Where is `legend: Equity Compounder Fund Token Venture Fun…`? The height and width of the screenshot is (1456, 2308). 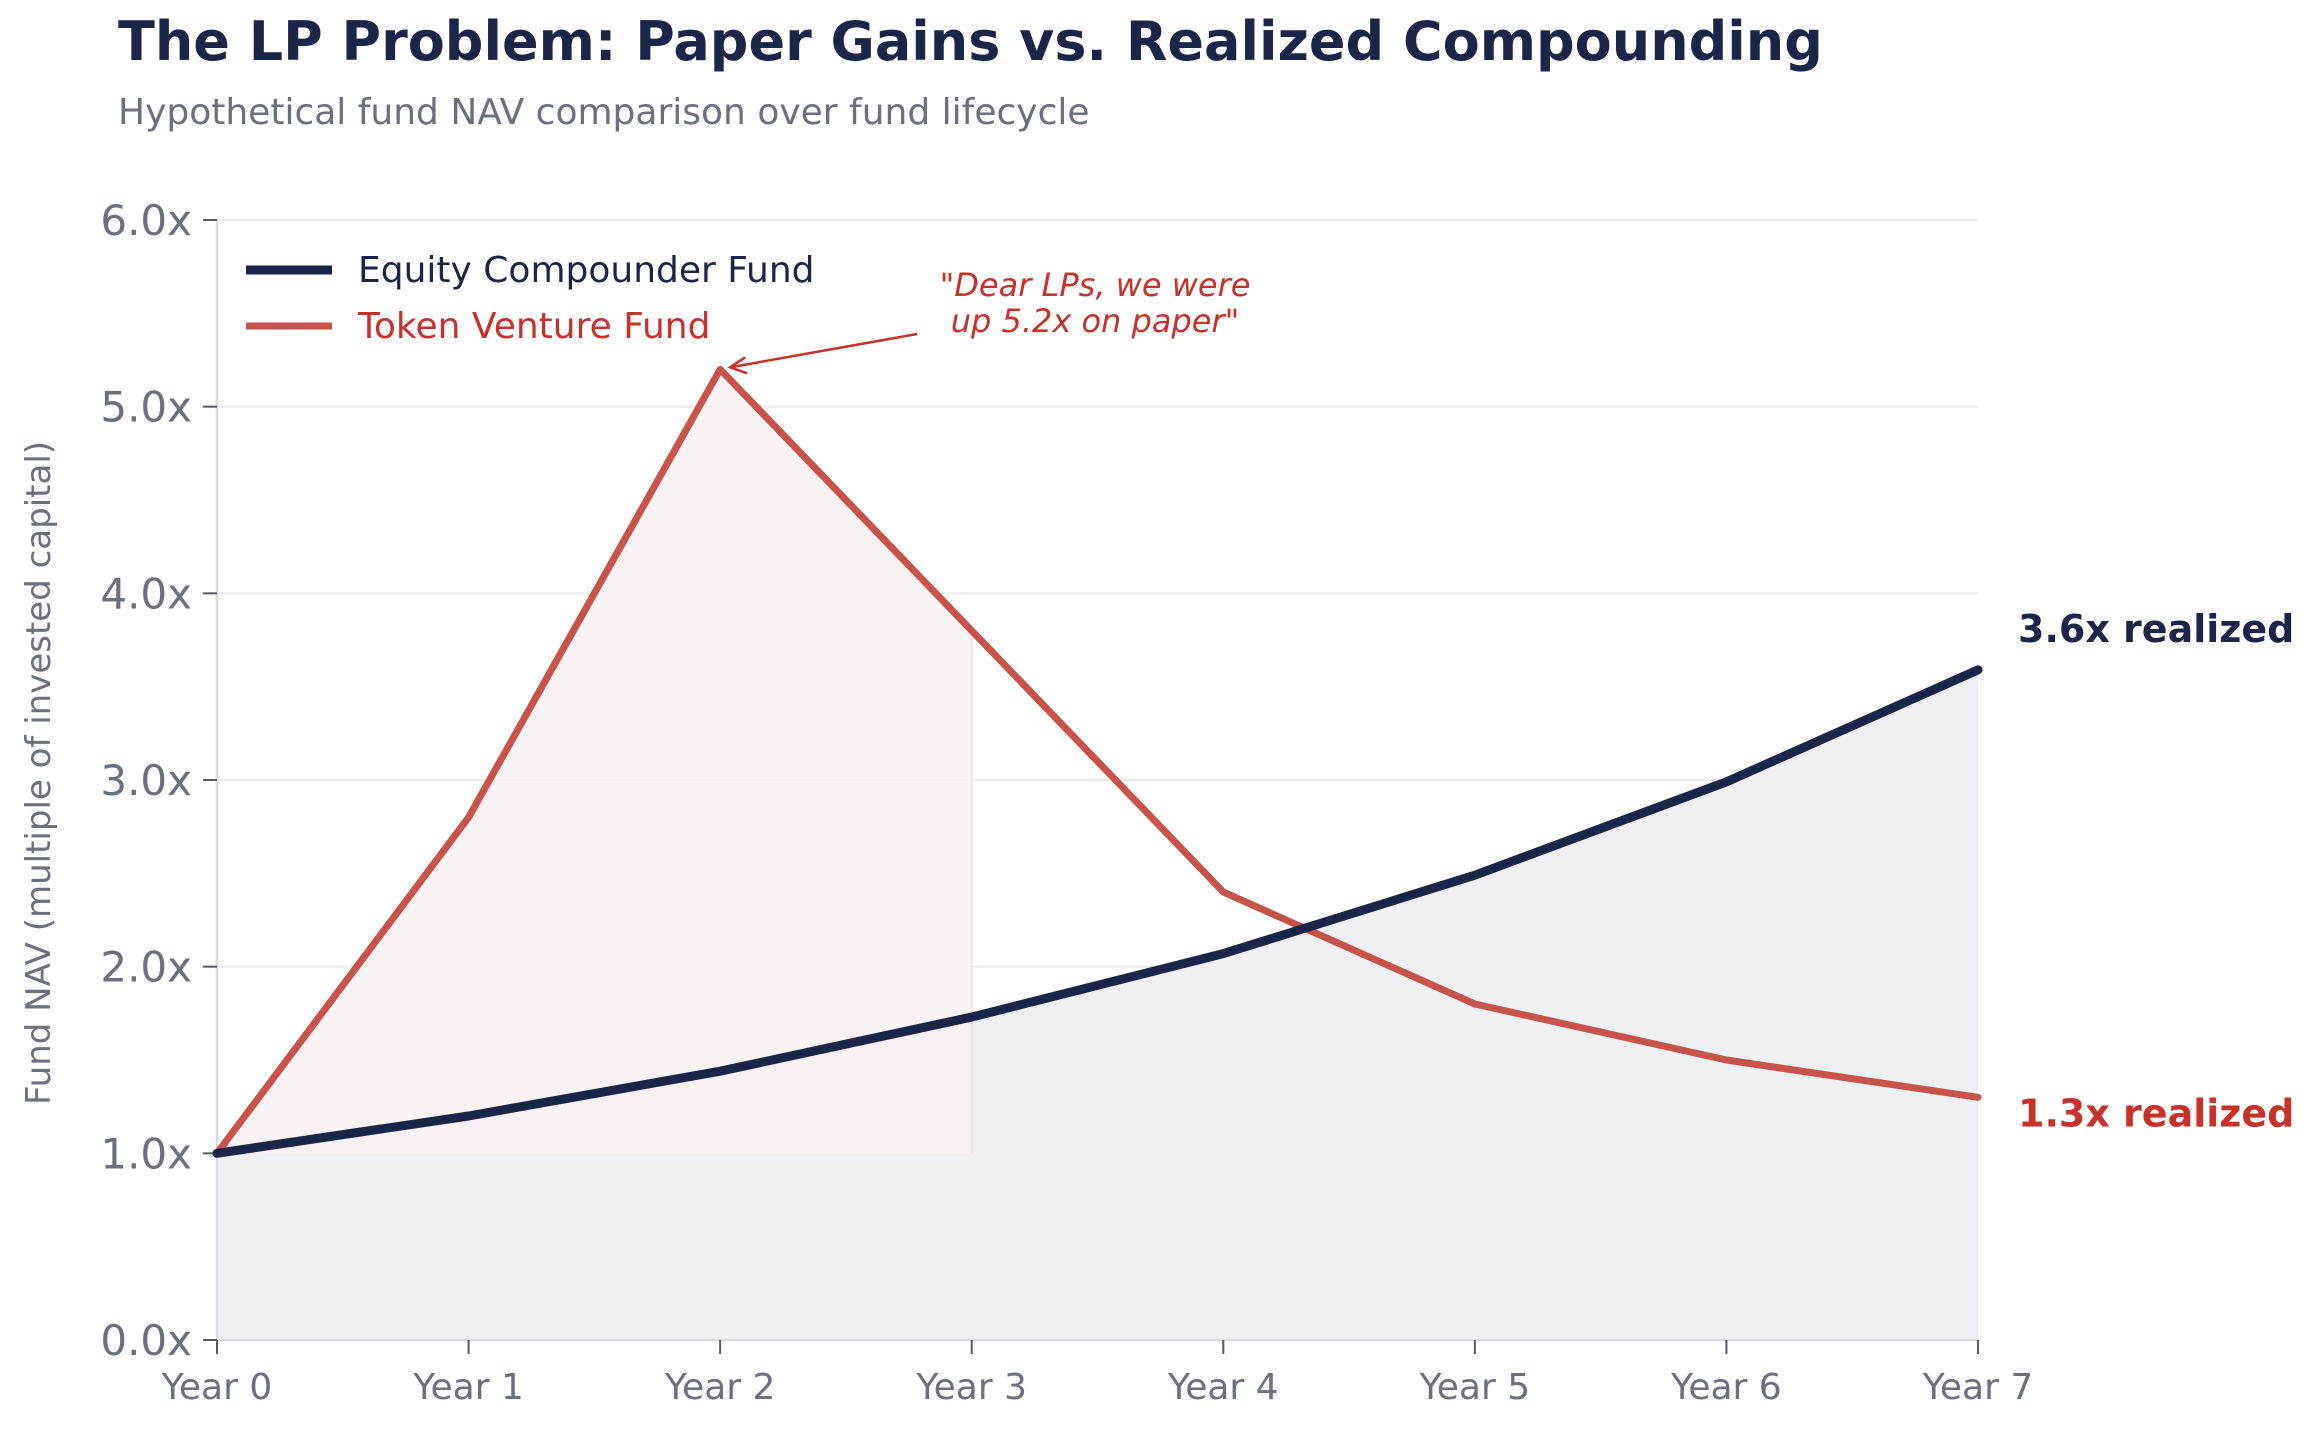
legend: Equity Compounder Fund Token Venture Fun… is located at coordinates (530, 298).